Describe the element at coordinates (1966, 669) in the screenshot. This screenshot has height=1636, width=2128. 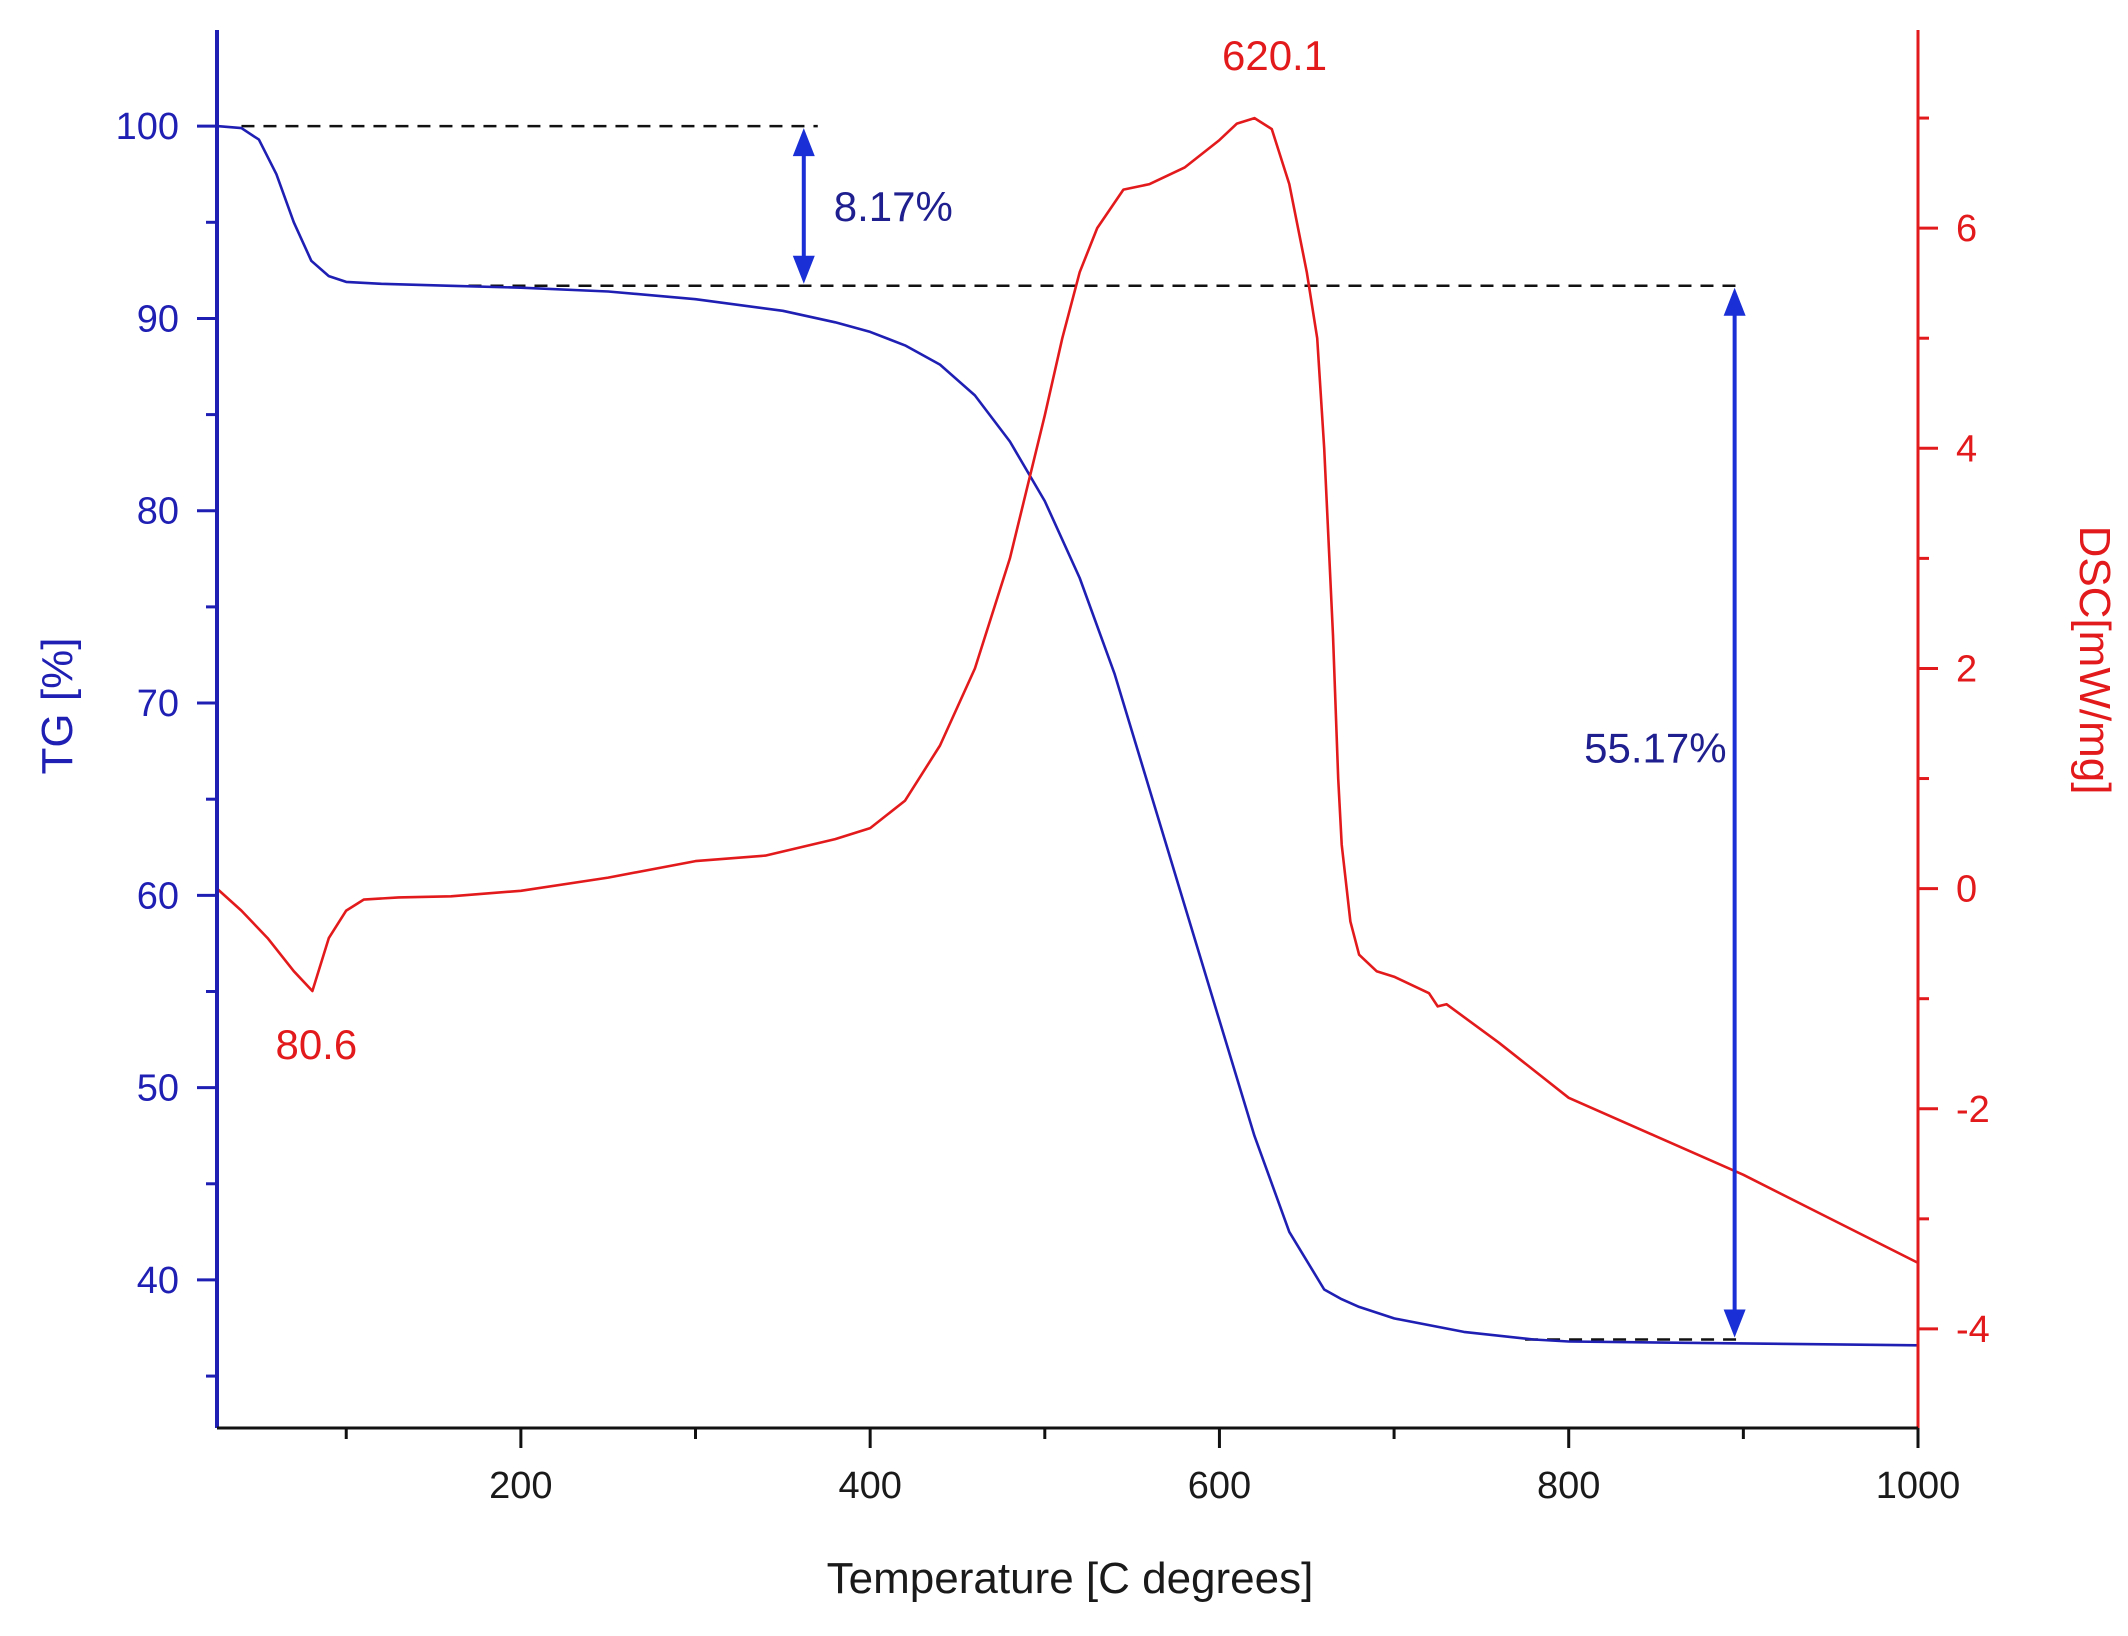
I see `y-right-tick-label-2: 2` at that location.